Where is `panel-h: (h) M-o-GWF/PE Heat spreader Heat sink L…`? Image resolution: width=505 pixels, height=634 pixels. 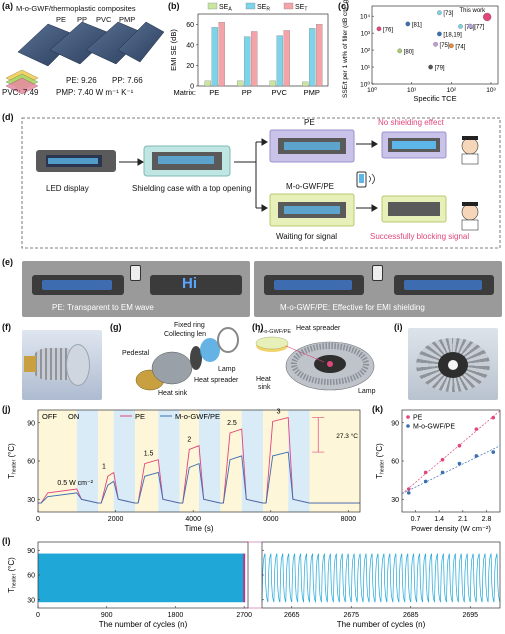
panel-h: (h) M-o-GWF/PE Heat spreader Heat sink L… is located at coordinates (322, 362).